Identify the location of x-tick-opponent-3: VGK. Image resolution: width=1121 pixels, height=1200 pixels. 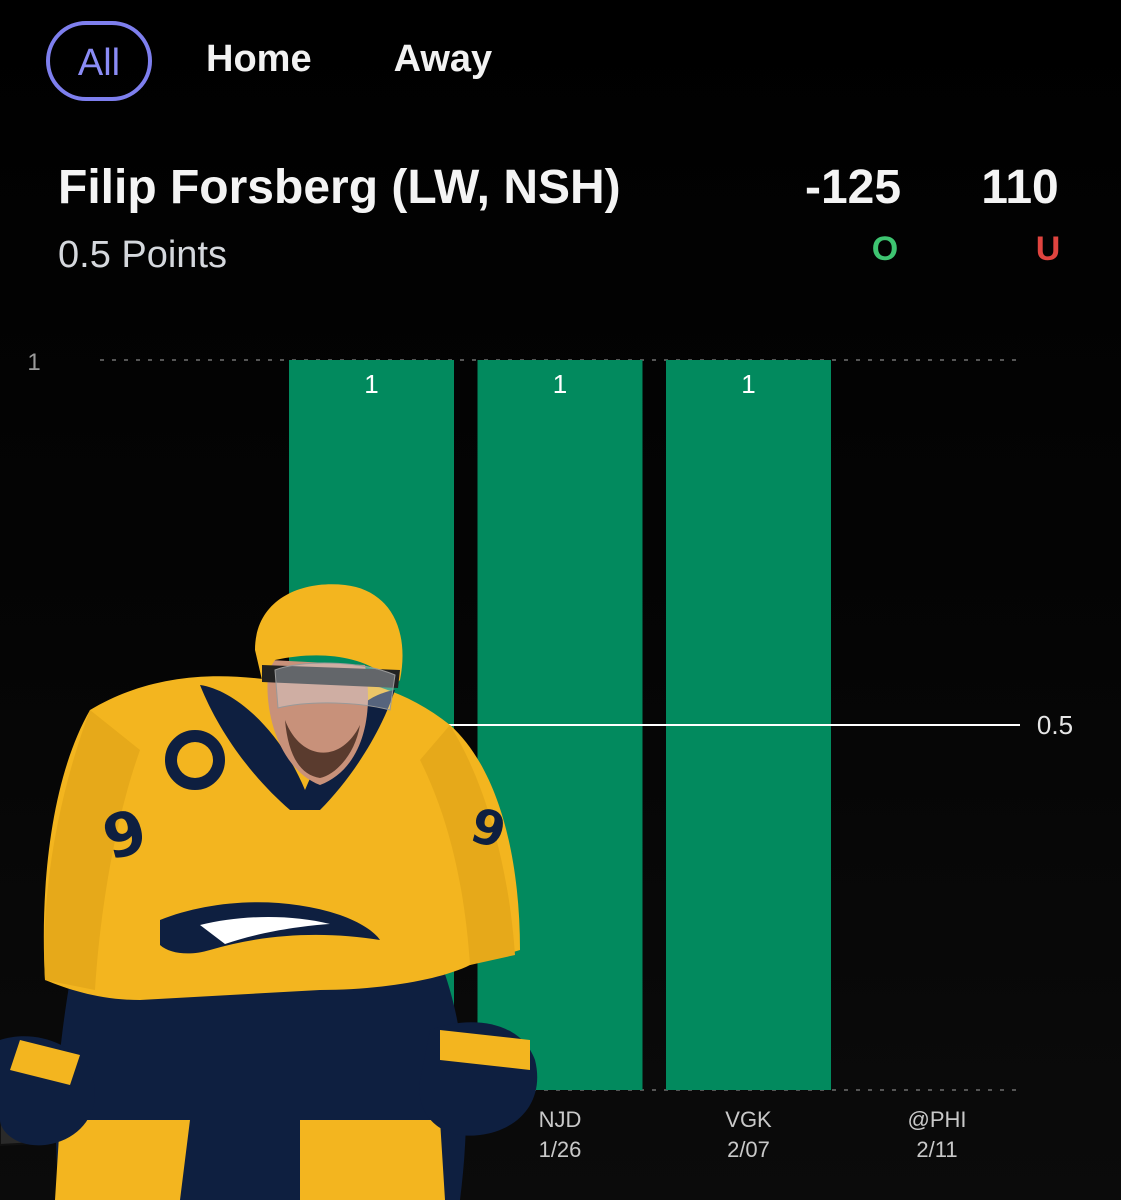
(748, 1119).